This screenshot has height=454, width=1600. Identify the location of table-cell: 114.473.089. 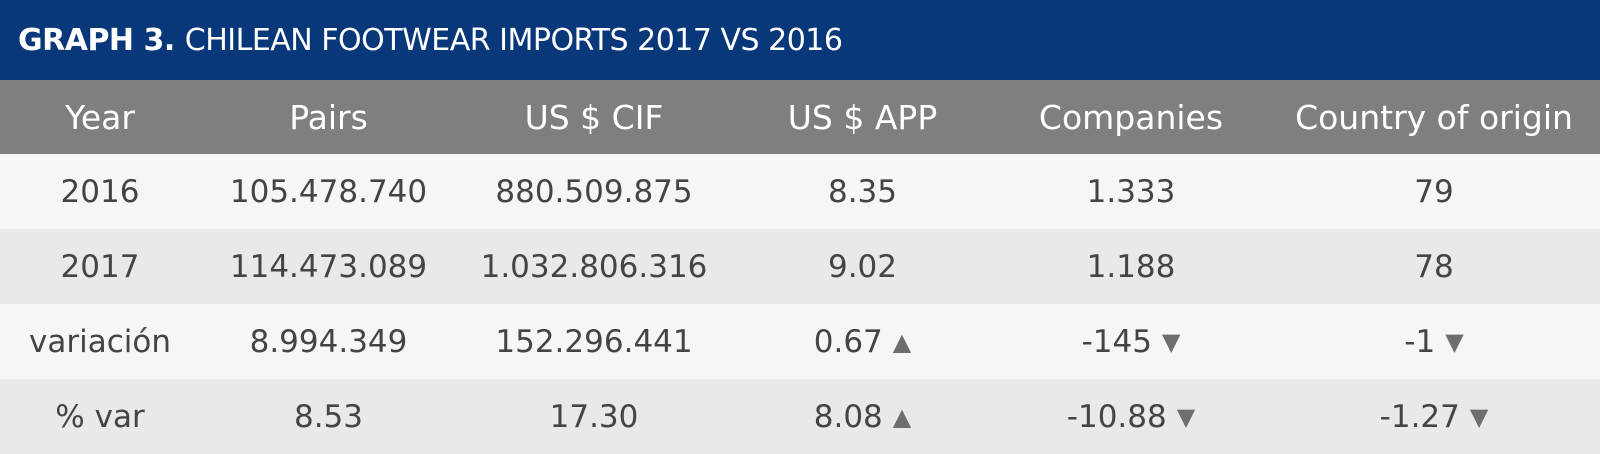
(328, 266).